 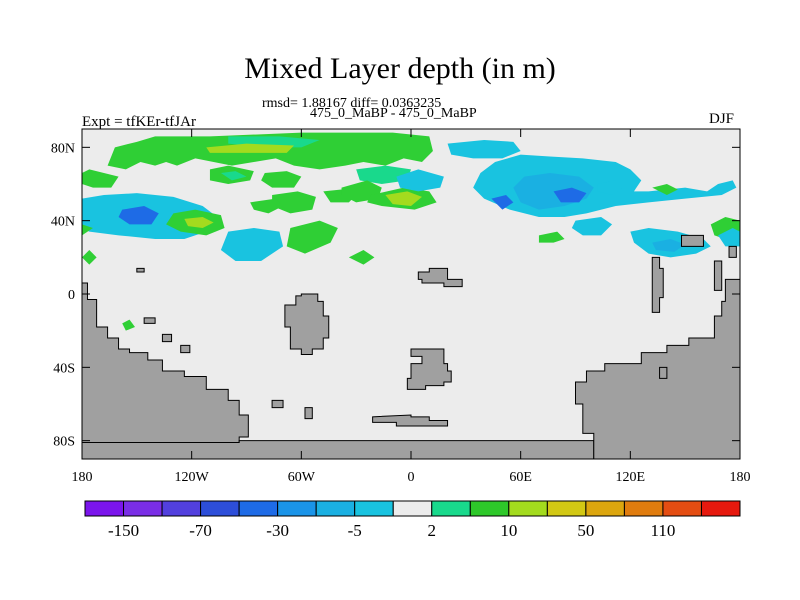 I want to click on colorbar-label: 110, so click(x=663, y=530).